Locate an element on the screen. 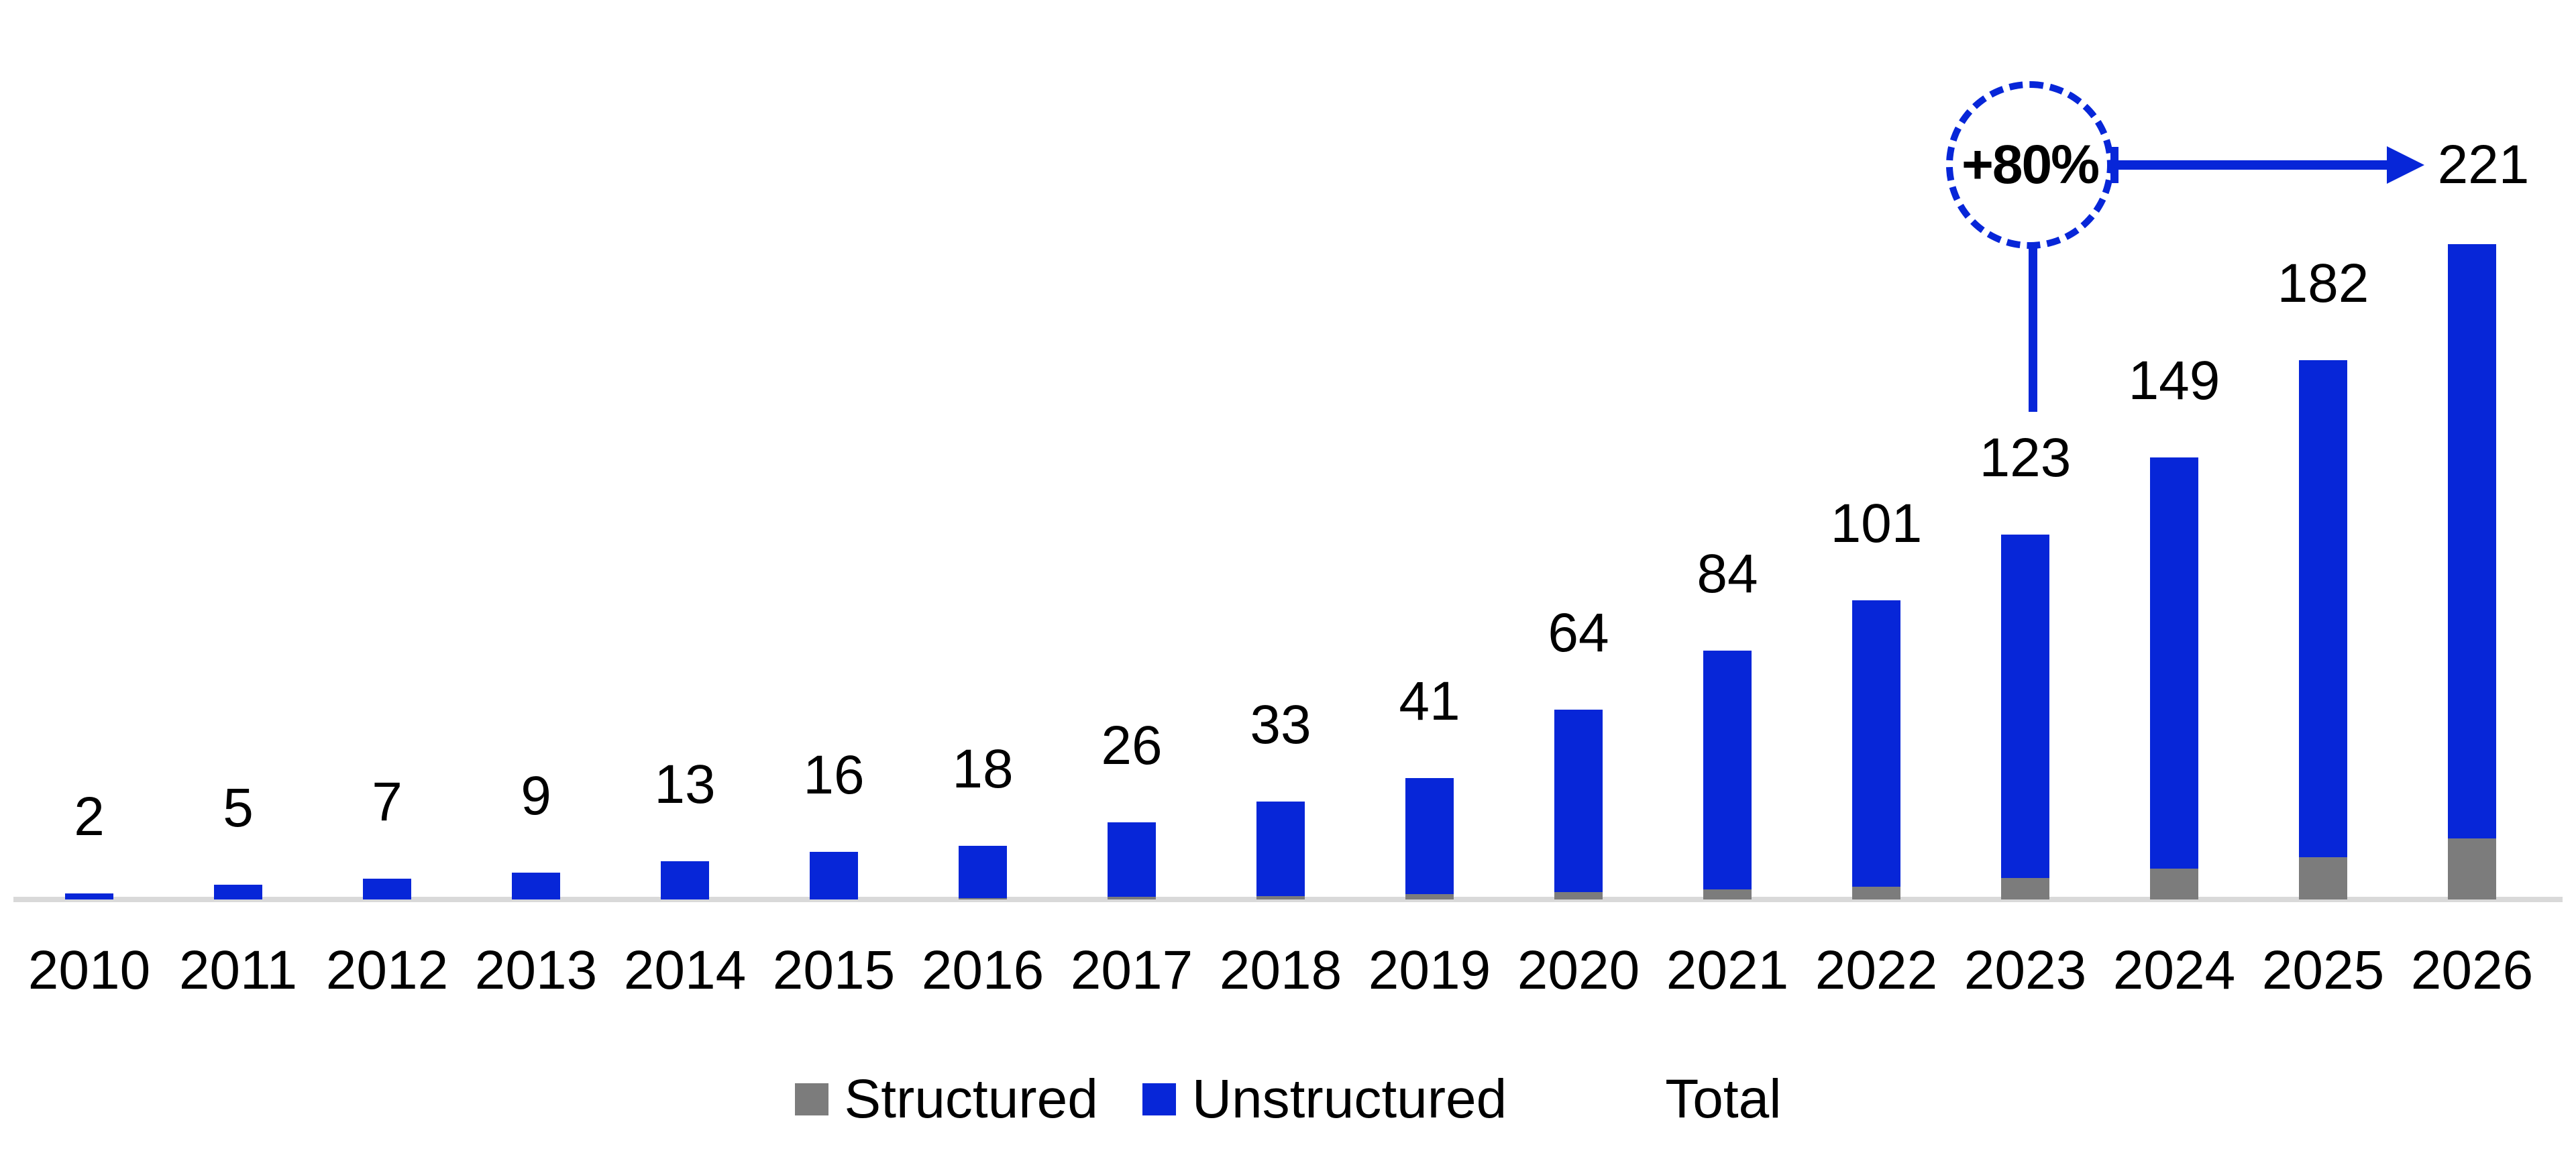 Image resolution: width=2576 pixels, height=1151 pixels. x-tick-2023: 2023 is located at coordinates (2025, 970).